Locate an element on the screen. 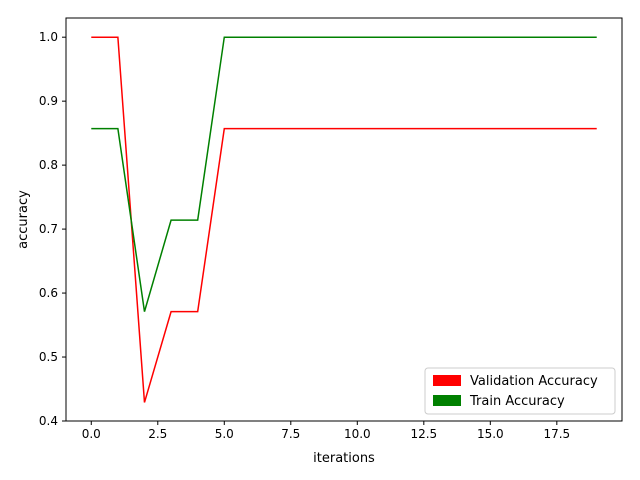 This screenshot has width=640, height=480. x-tick-label: 0.0 is located at coordinates (91, 434).